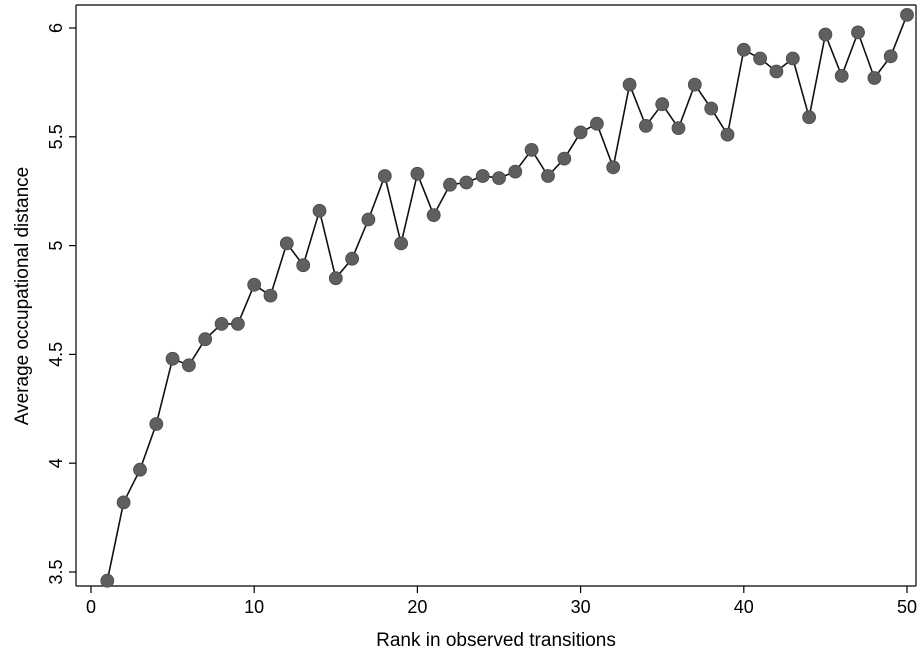  I want to click on x-axis-ticks: 0 10 20 30 40 50, so click(501, 601).